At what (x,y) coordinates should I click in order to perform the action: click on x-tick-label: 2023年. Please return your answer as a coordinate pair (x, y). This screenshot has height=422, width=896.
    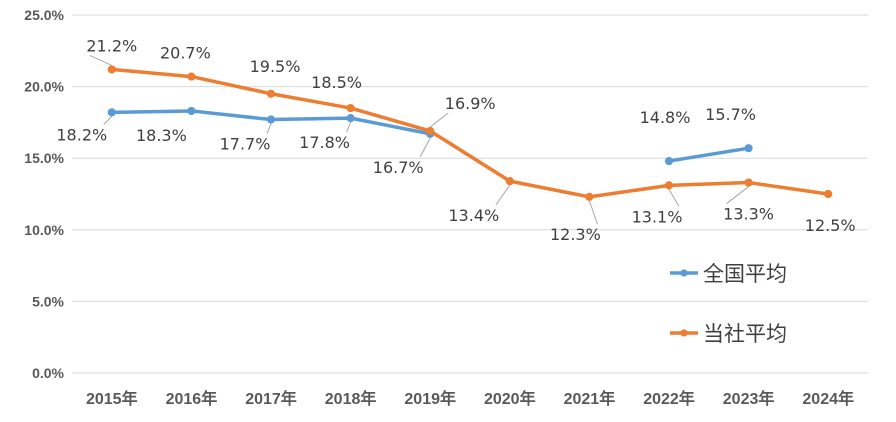
    Looking at the image, I should click on (749, 398).